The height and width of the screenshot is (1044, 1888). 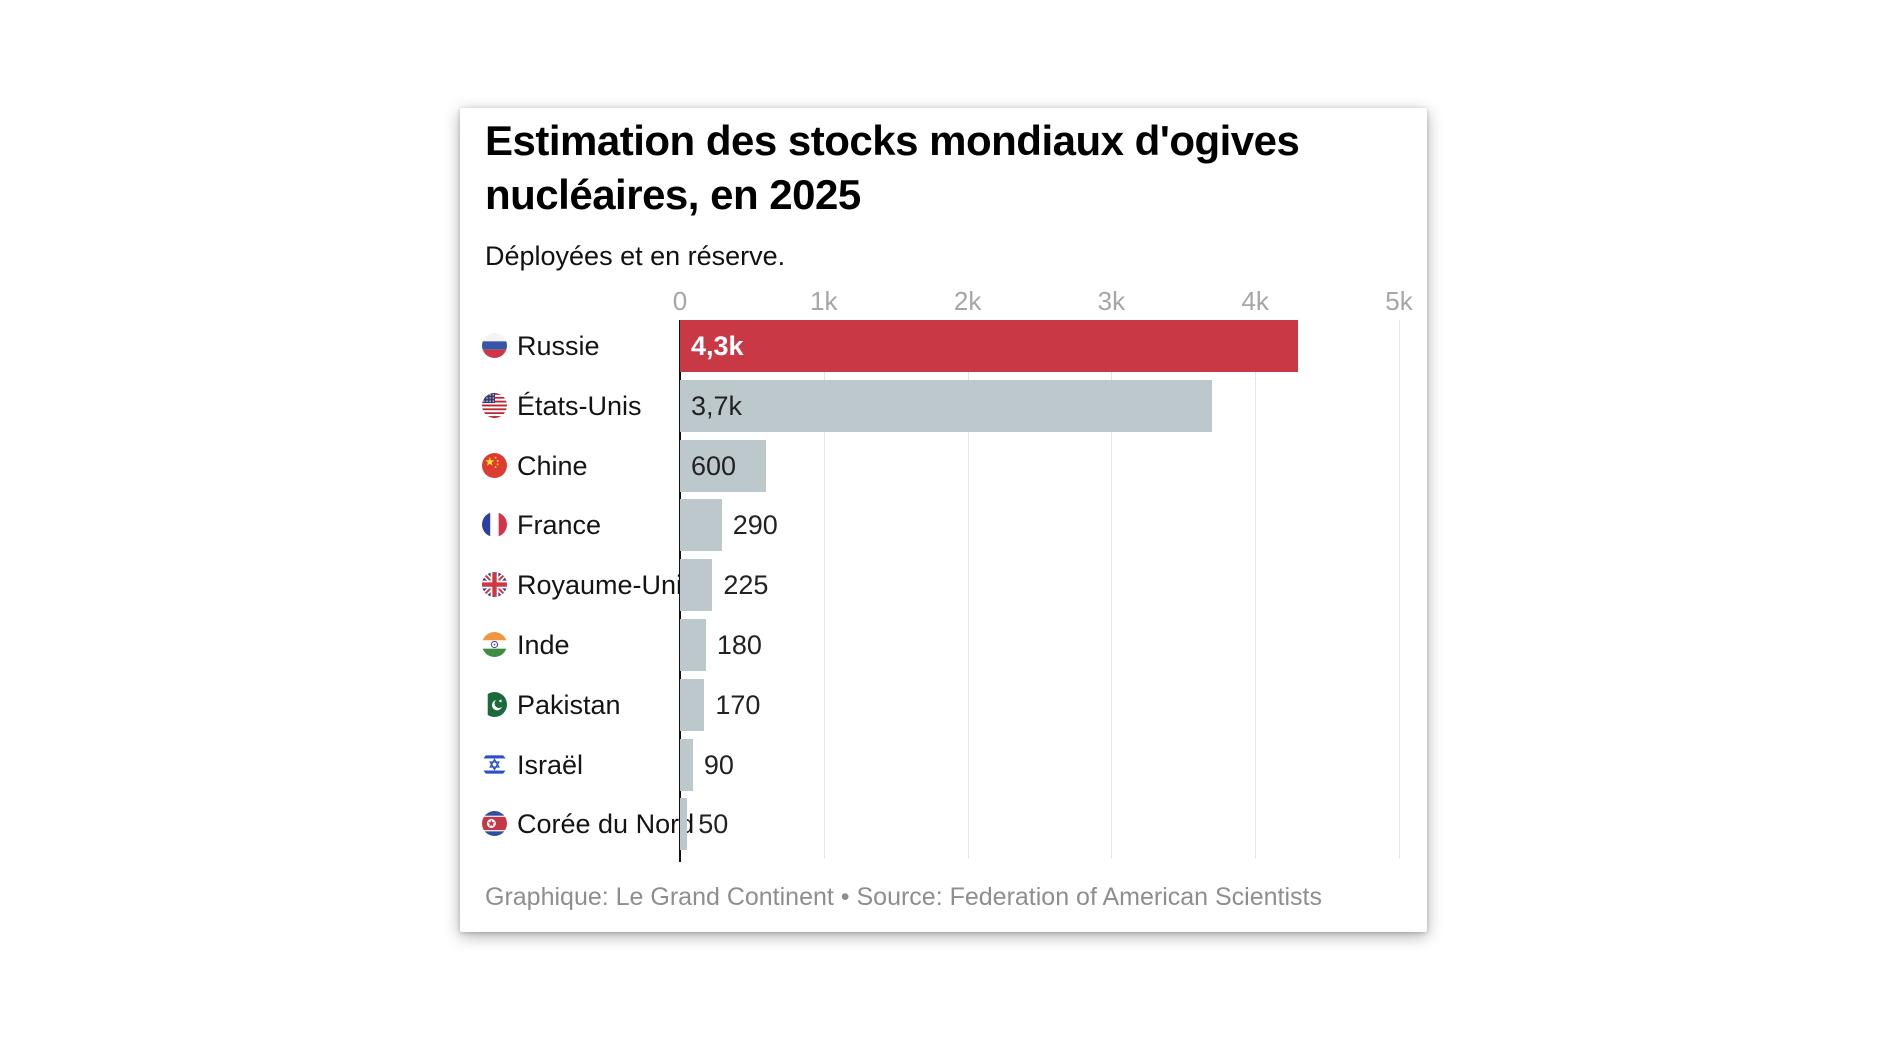 What do you see at coordinates (494, 525) in the screenshot?
I see `flag-france-icon` at bounding box center [494, 525].